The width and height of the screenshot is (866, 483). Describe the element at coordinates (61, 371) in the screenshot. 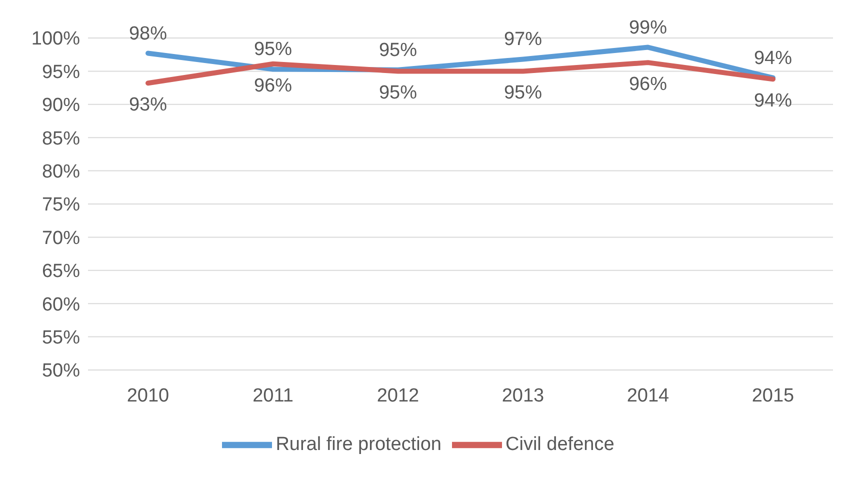

I see `y-tick-label: 50%` at that location.